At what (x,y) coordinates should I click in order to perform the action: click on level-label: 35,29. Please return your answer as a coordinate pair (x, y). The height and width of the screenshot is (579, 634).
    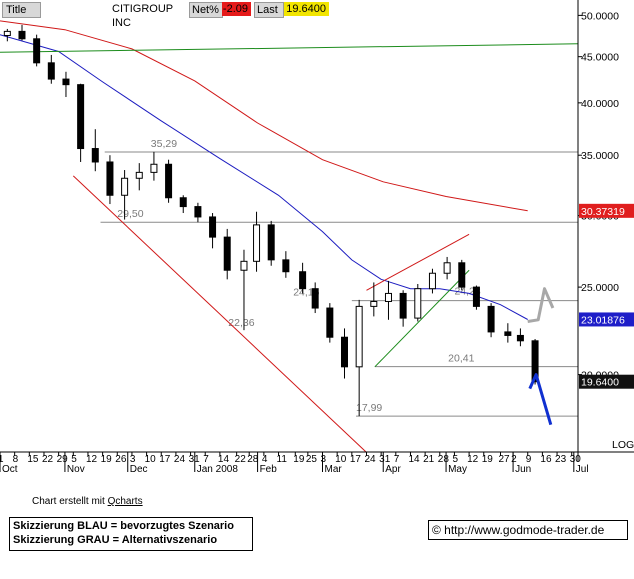
    Looking at the image, I should click on (164, 144).